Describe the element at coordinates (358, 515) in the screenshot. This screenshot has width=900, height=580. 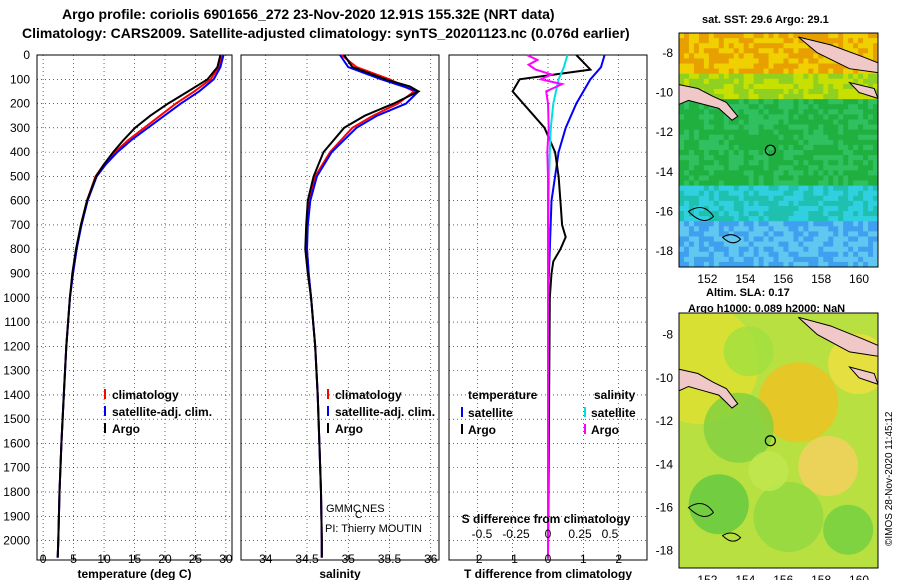
I see `annotation-c: C` at that location.